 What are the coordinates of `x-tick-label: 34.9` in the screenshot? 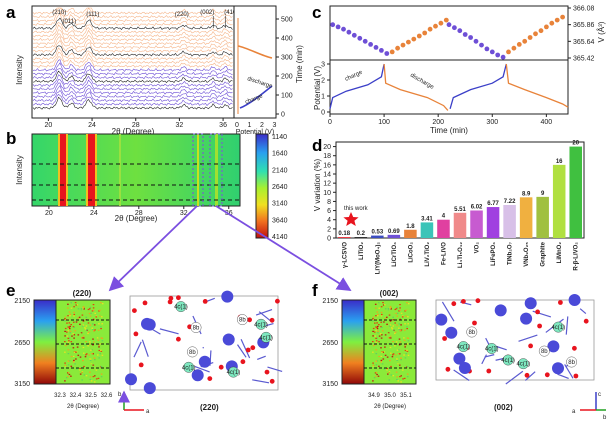 It's located at (374, 396).